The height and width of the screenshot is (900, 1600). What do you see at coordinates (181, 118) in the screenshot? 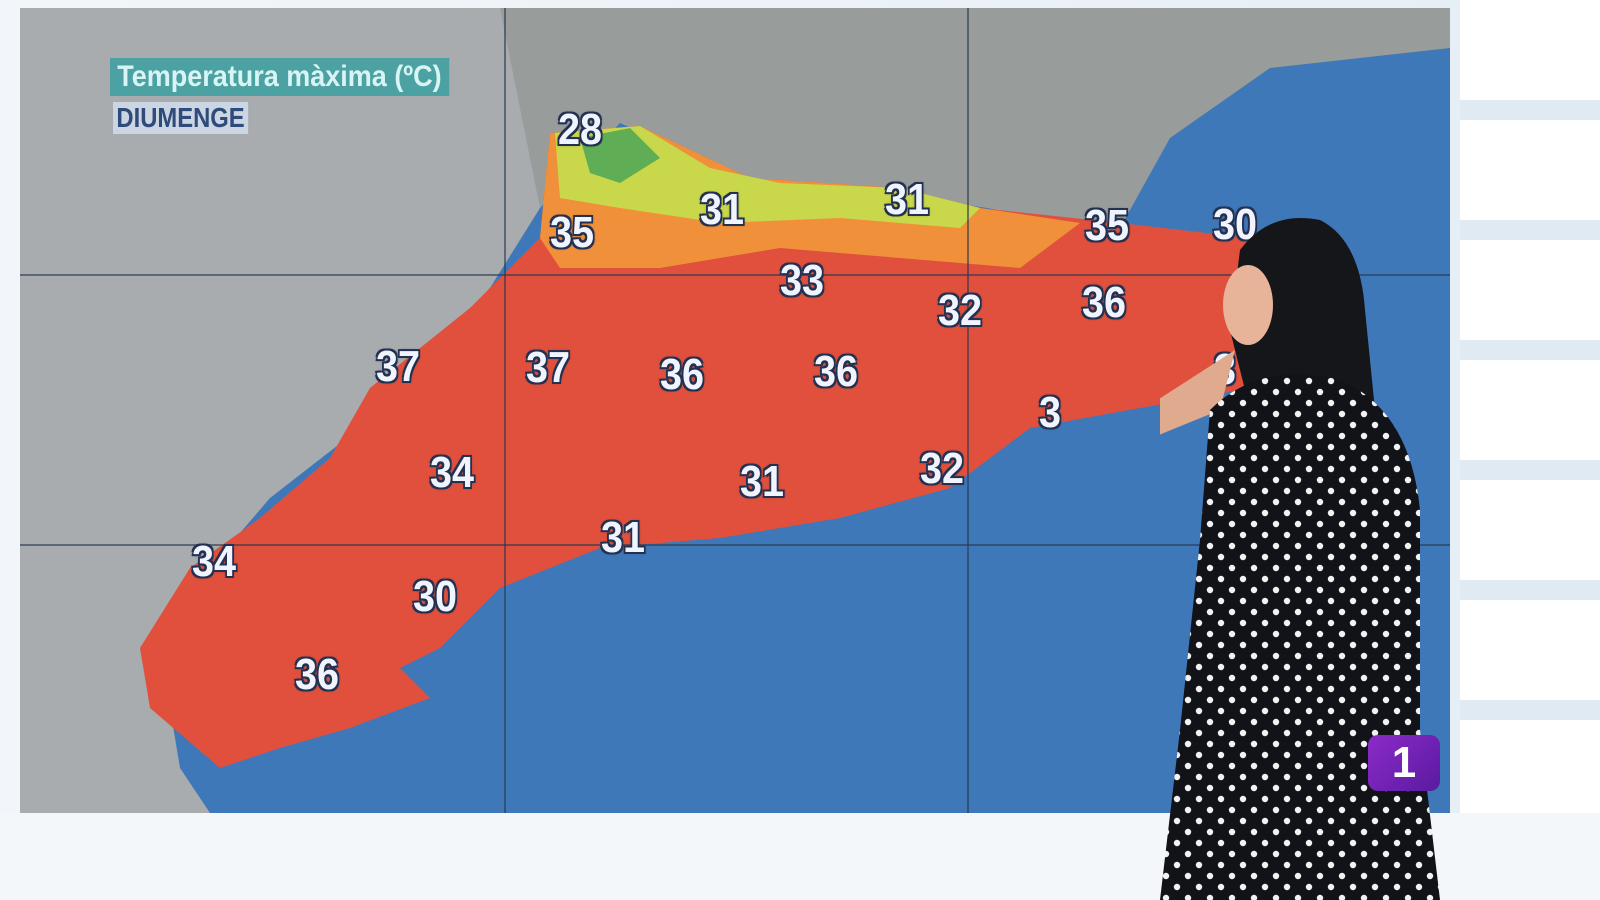
I see `map-day-label: DIUMENGE` at bounding box center [181, 118].